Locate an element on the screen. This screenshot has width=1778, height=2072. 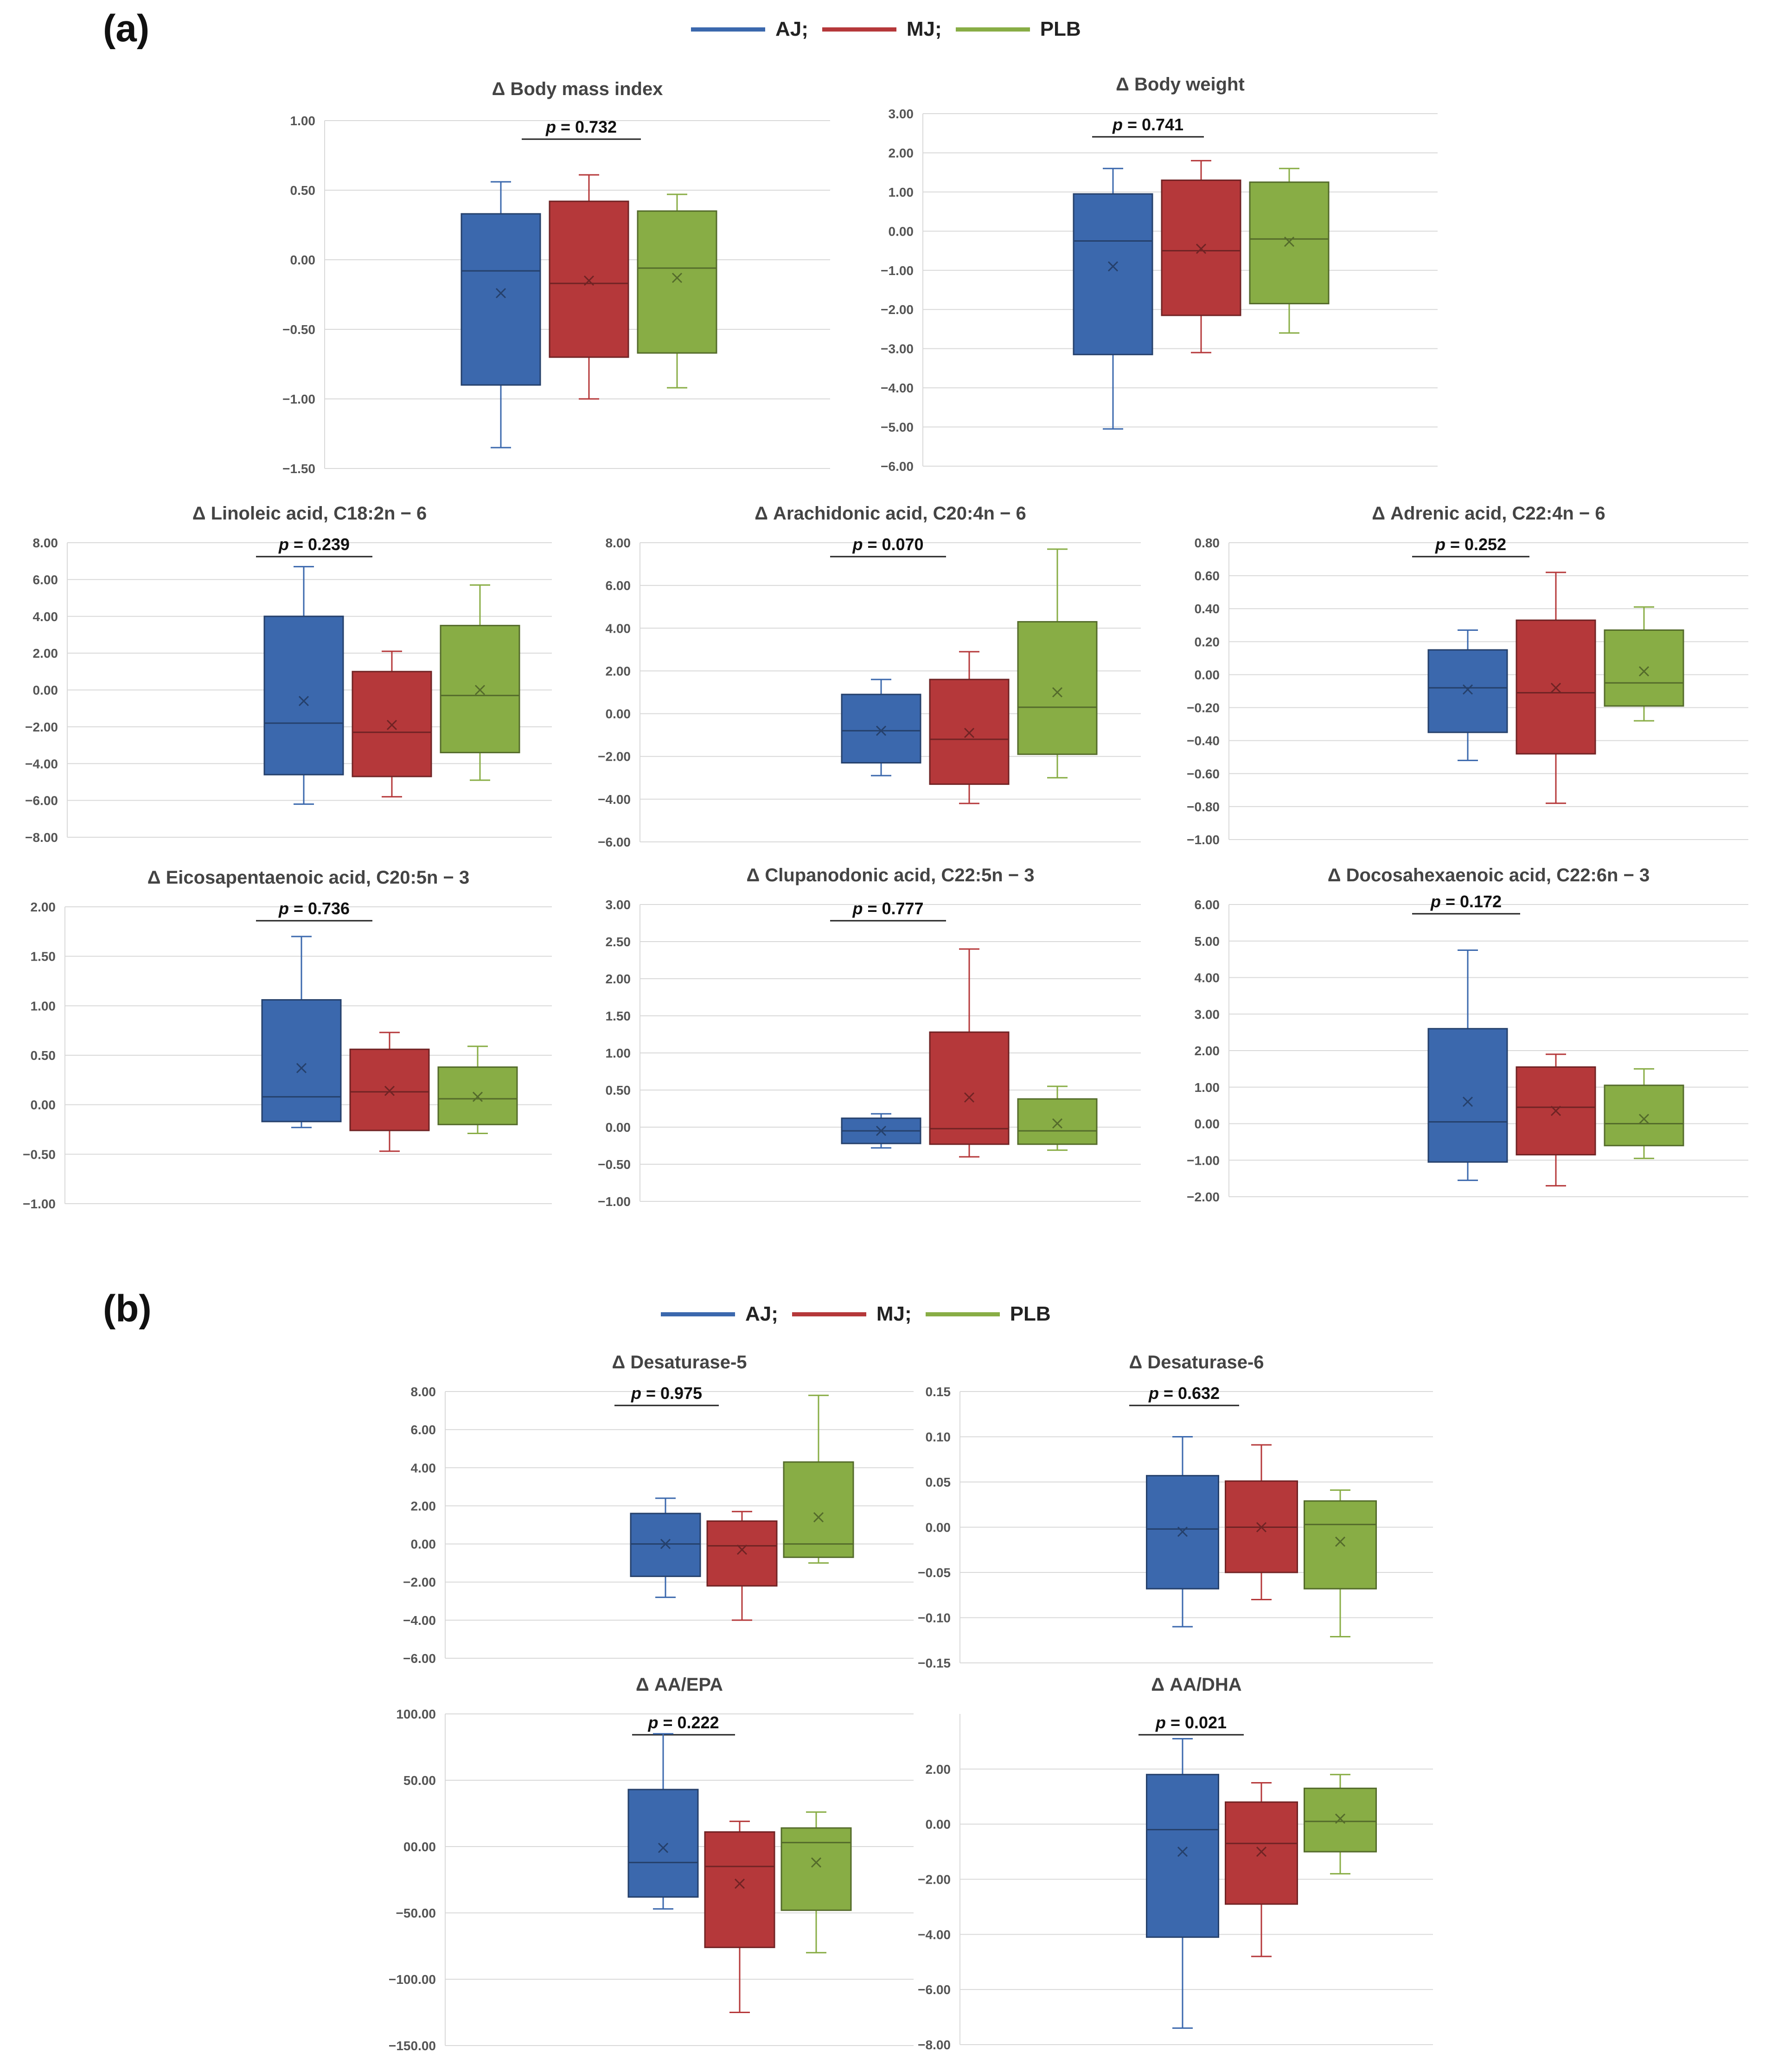
y-tick-label: −150.00 is located at coordinates (412, 2046).